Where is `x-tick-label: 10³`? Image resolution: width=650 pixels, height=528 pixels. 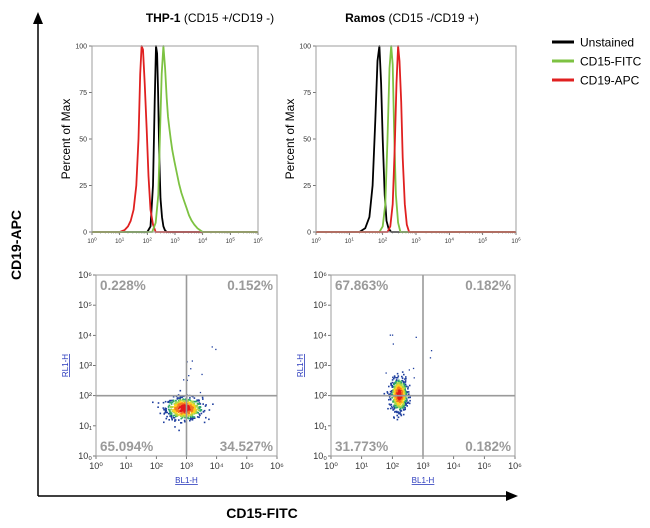 x-tick-label: 10³ is located at coordinates (186, 466).